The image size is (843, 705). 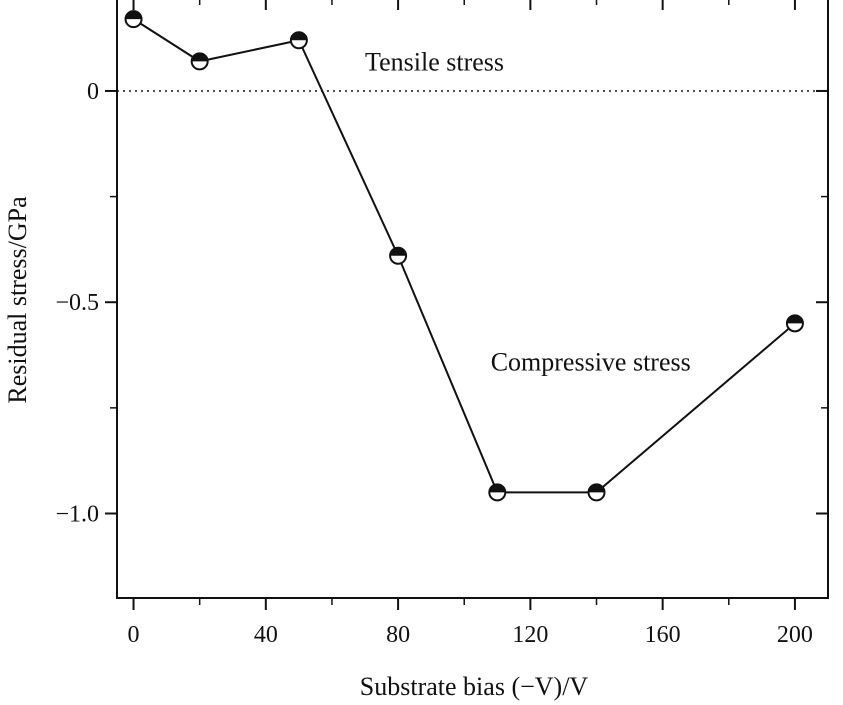 What do you see at coordinates (530, 635) in the screenshot?
I see `x-tick-label: 120` at bounding box center [530, 635].